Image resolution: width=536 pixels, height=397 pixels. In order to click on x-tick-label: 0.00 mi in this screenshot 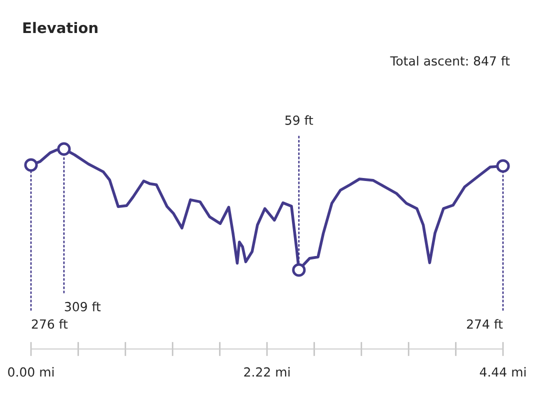, I will do `click(31, 372)`.